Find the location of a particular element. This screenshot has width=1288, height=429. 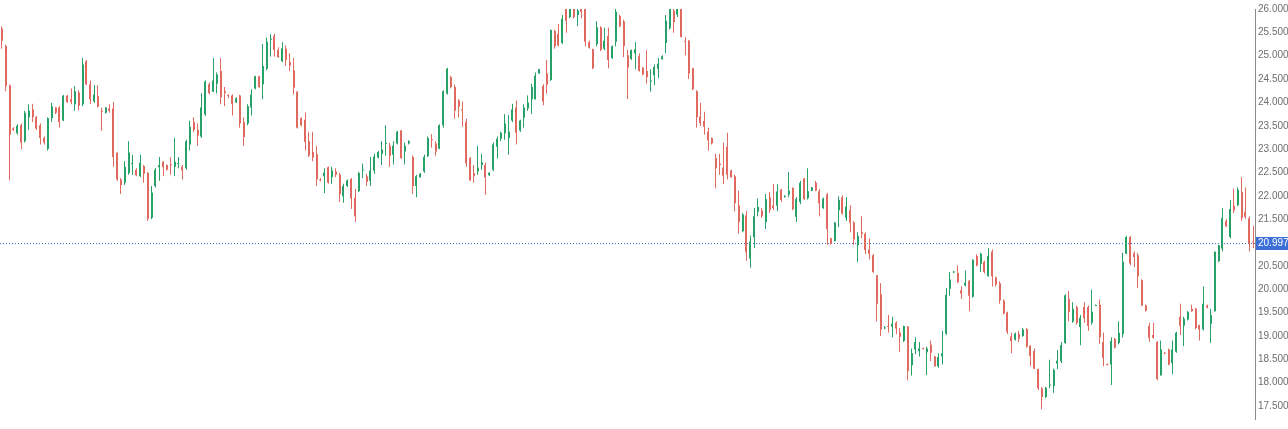

y-tick-label: 19.500 is located at coordinates (1273, 312).